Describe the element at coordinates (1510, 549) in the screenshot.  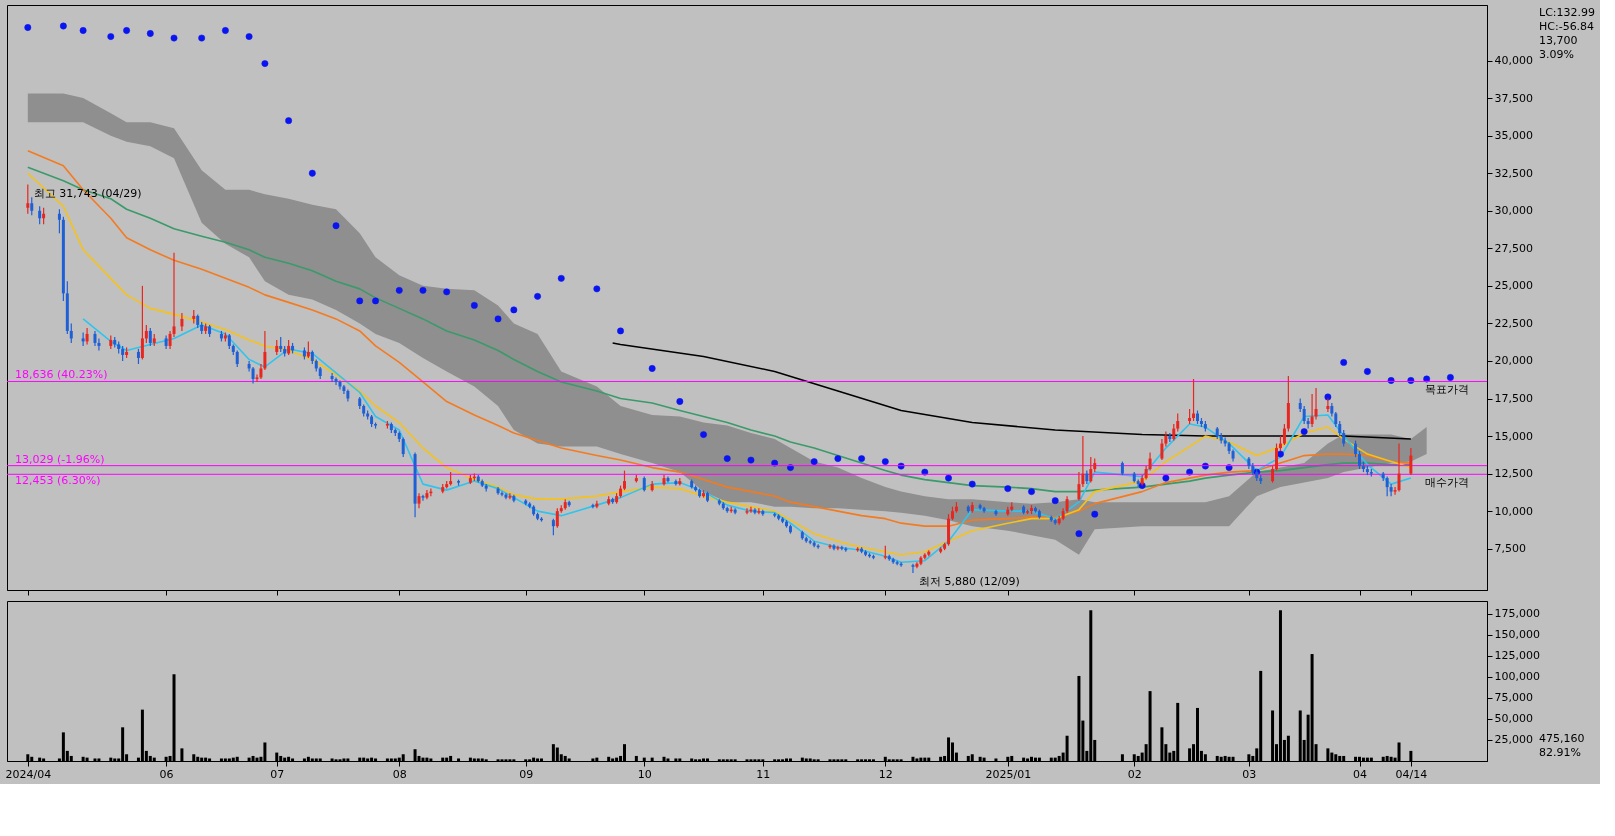
I see `y-tick-label: 7,500` at that location.